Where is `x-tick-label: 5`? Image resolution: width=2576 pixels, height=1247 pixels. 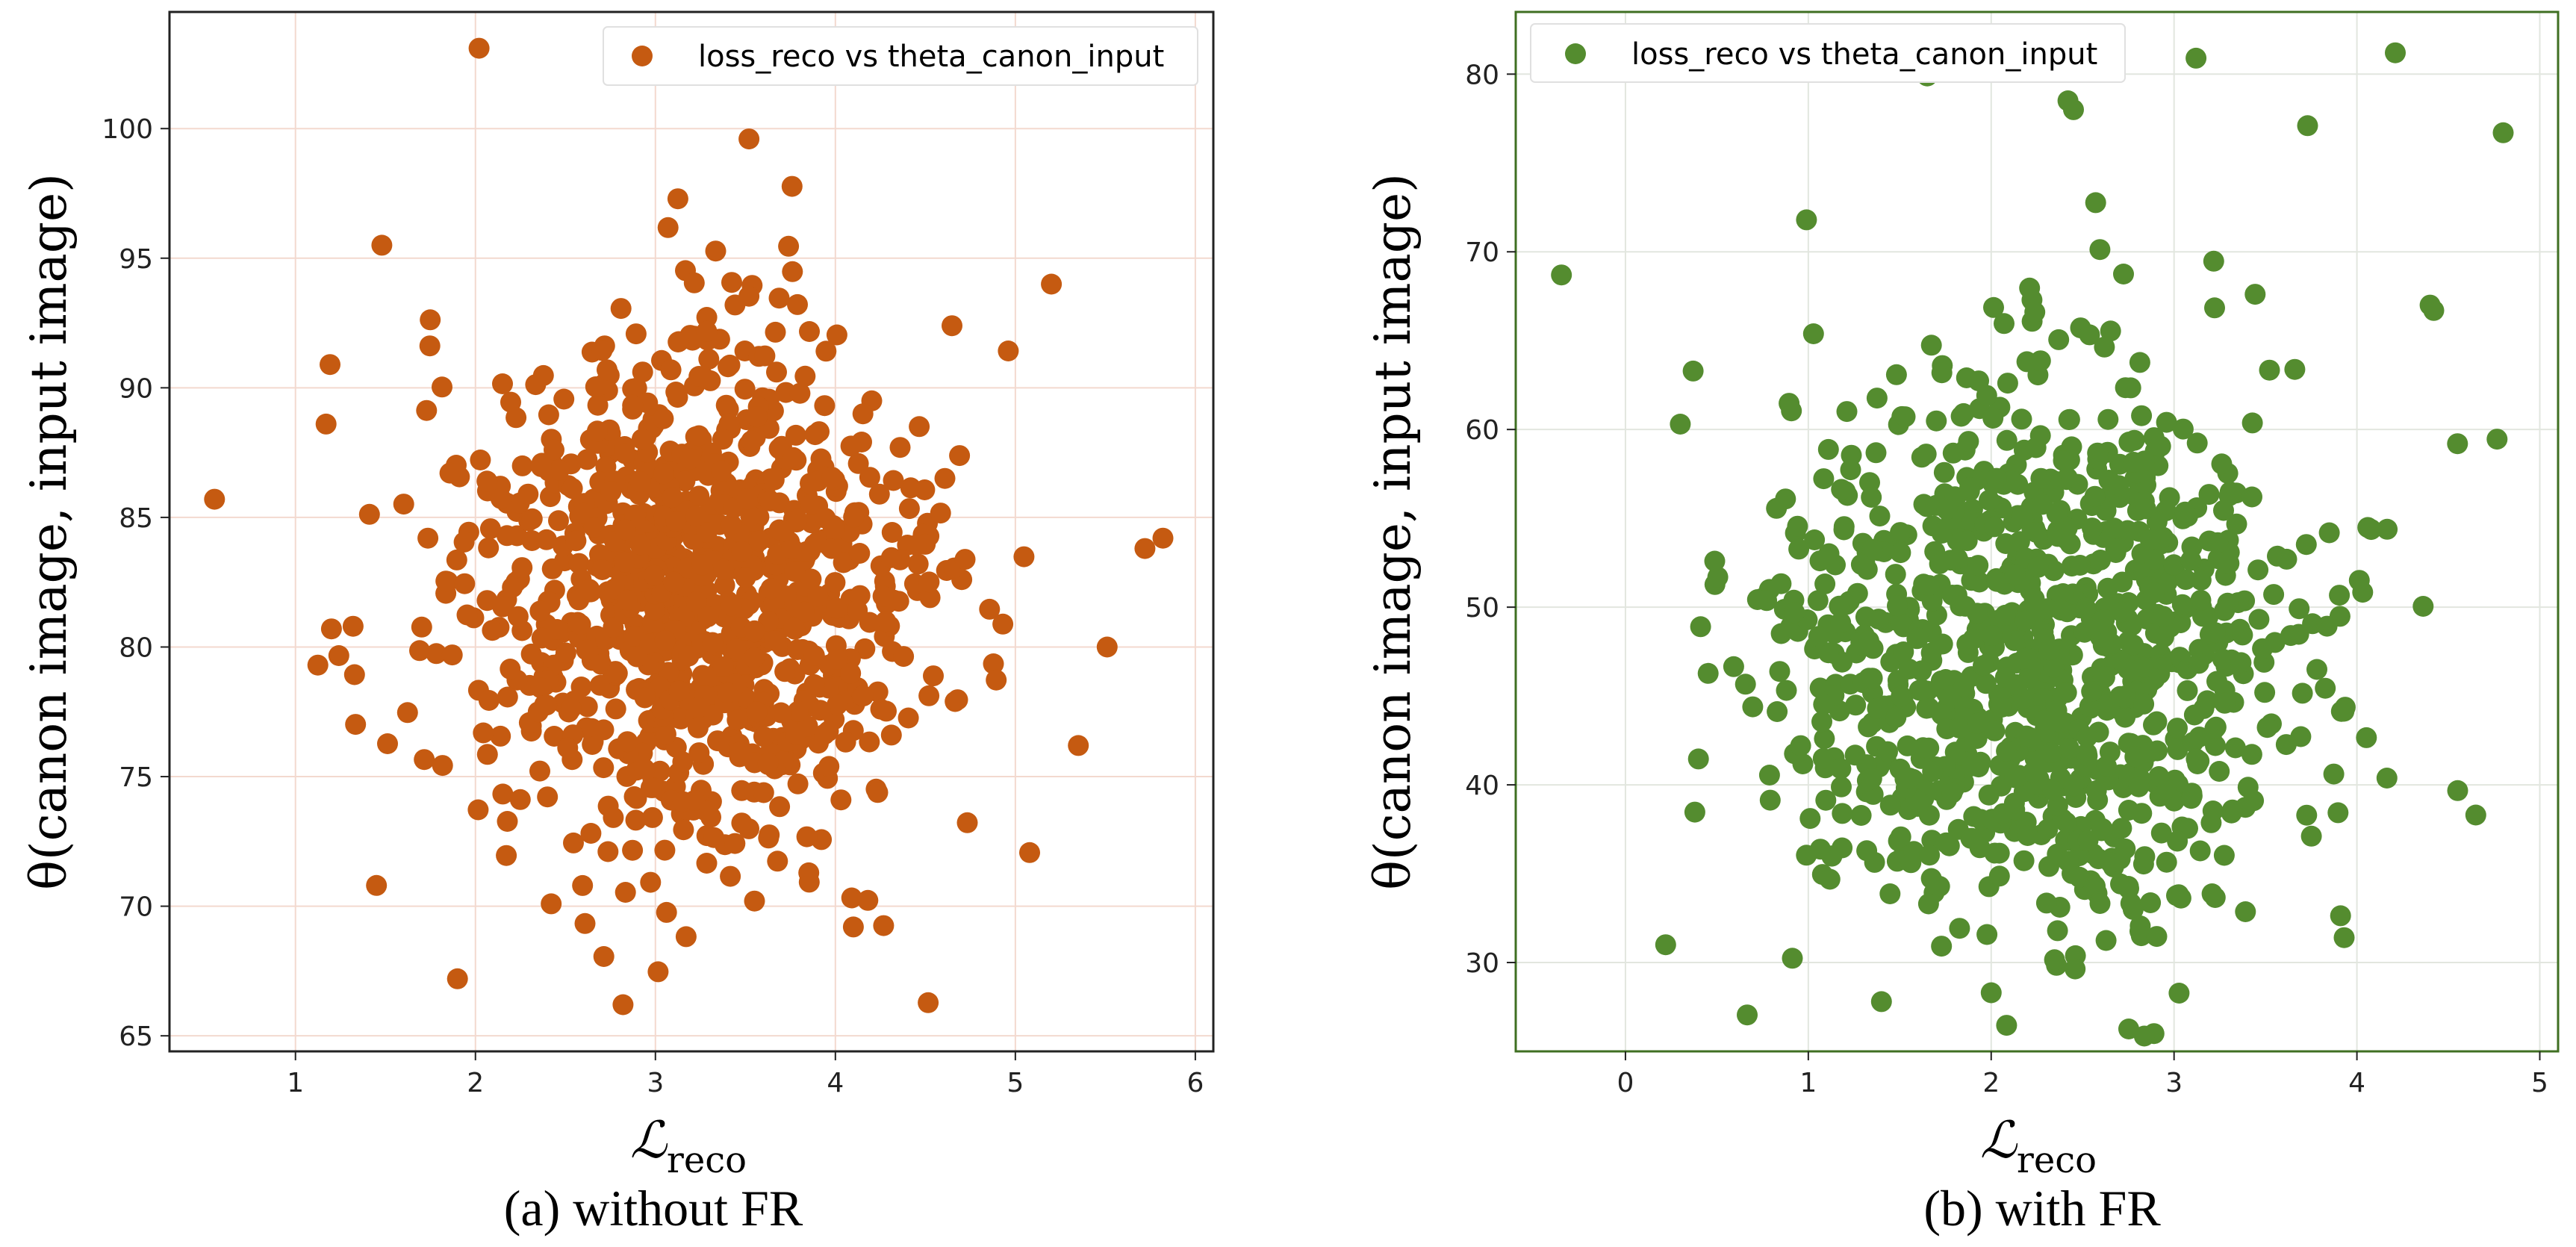
x-tick-label: 5 is located at coordinates (1015, 1083).